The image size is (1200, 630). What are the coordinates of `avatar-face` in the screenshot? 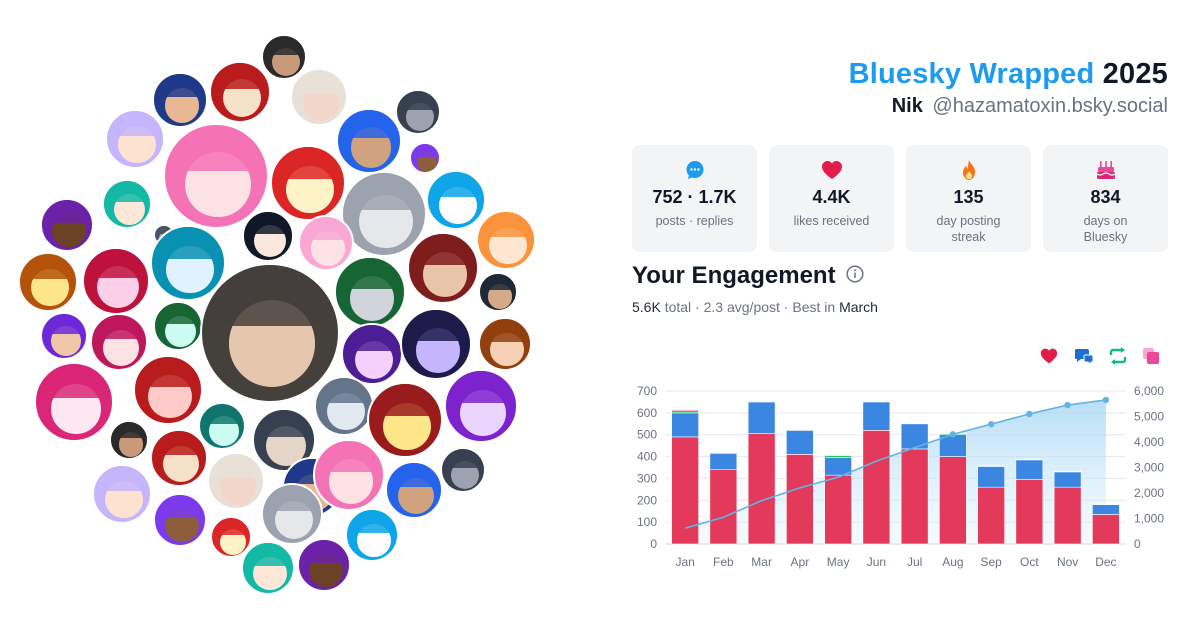 It's located at (427, 162).